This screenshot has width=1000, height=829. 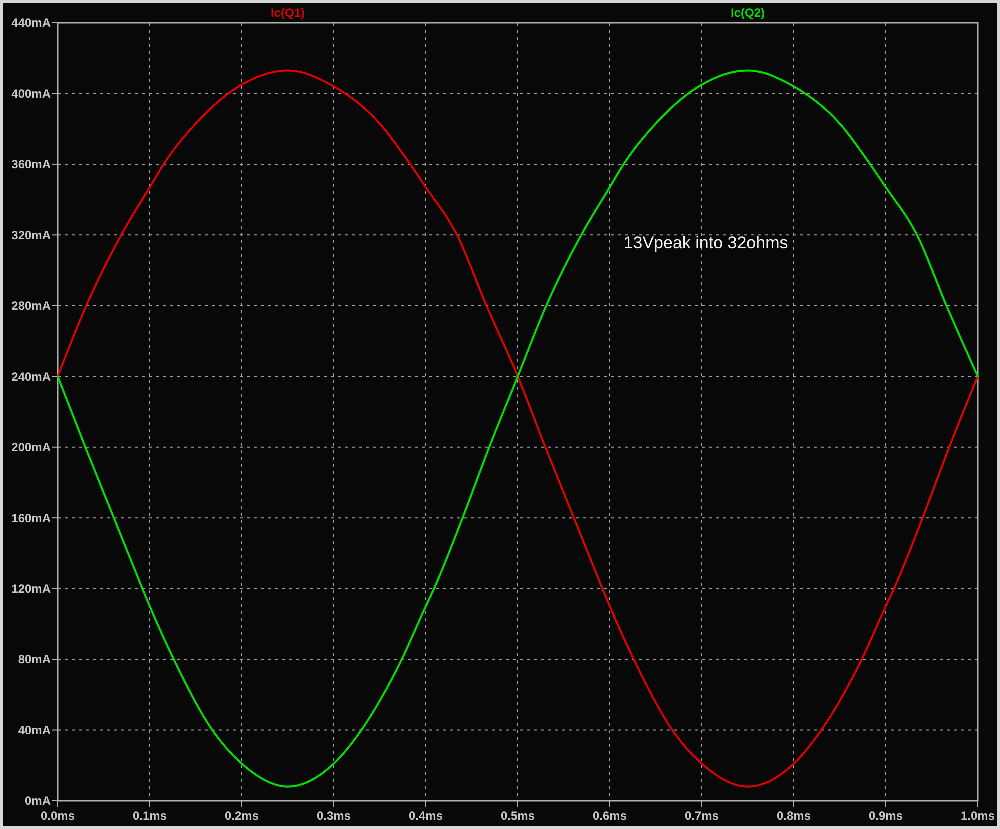 I want to click on x-tick-label: 0.9ms, so click(x=886, y=816).